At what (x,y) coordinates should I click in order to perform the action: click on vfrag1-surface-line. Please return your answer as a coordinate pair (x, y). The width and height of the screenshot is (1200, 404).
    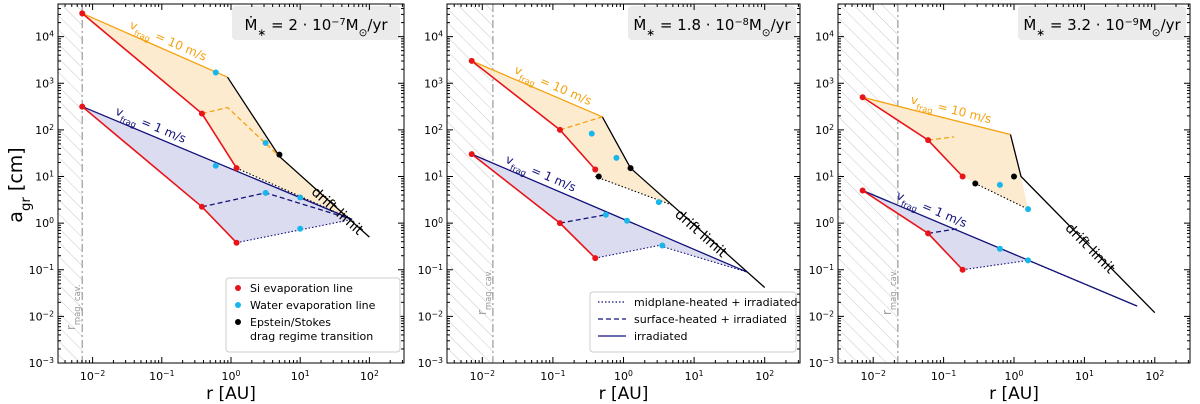
    Looking at the image, I should click on (943, 231).